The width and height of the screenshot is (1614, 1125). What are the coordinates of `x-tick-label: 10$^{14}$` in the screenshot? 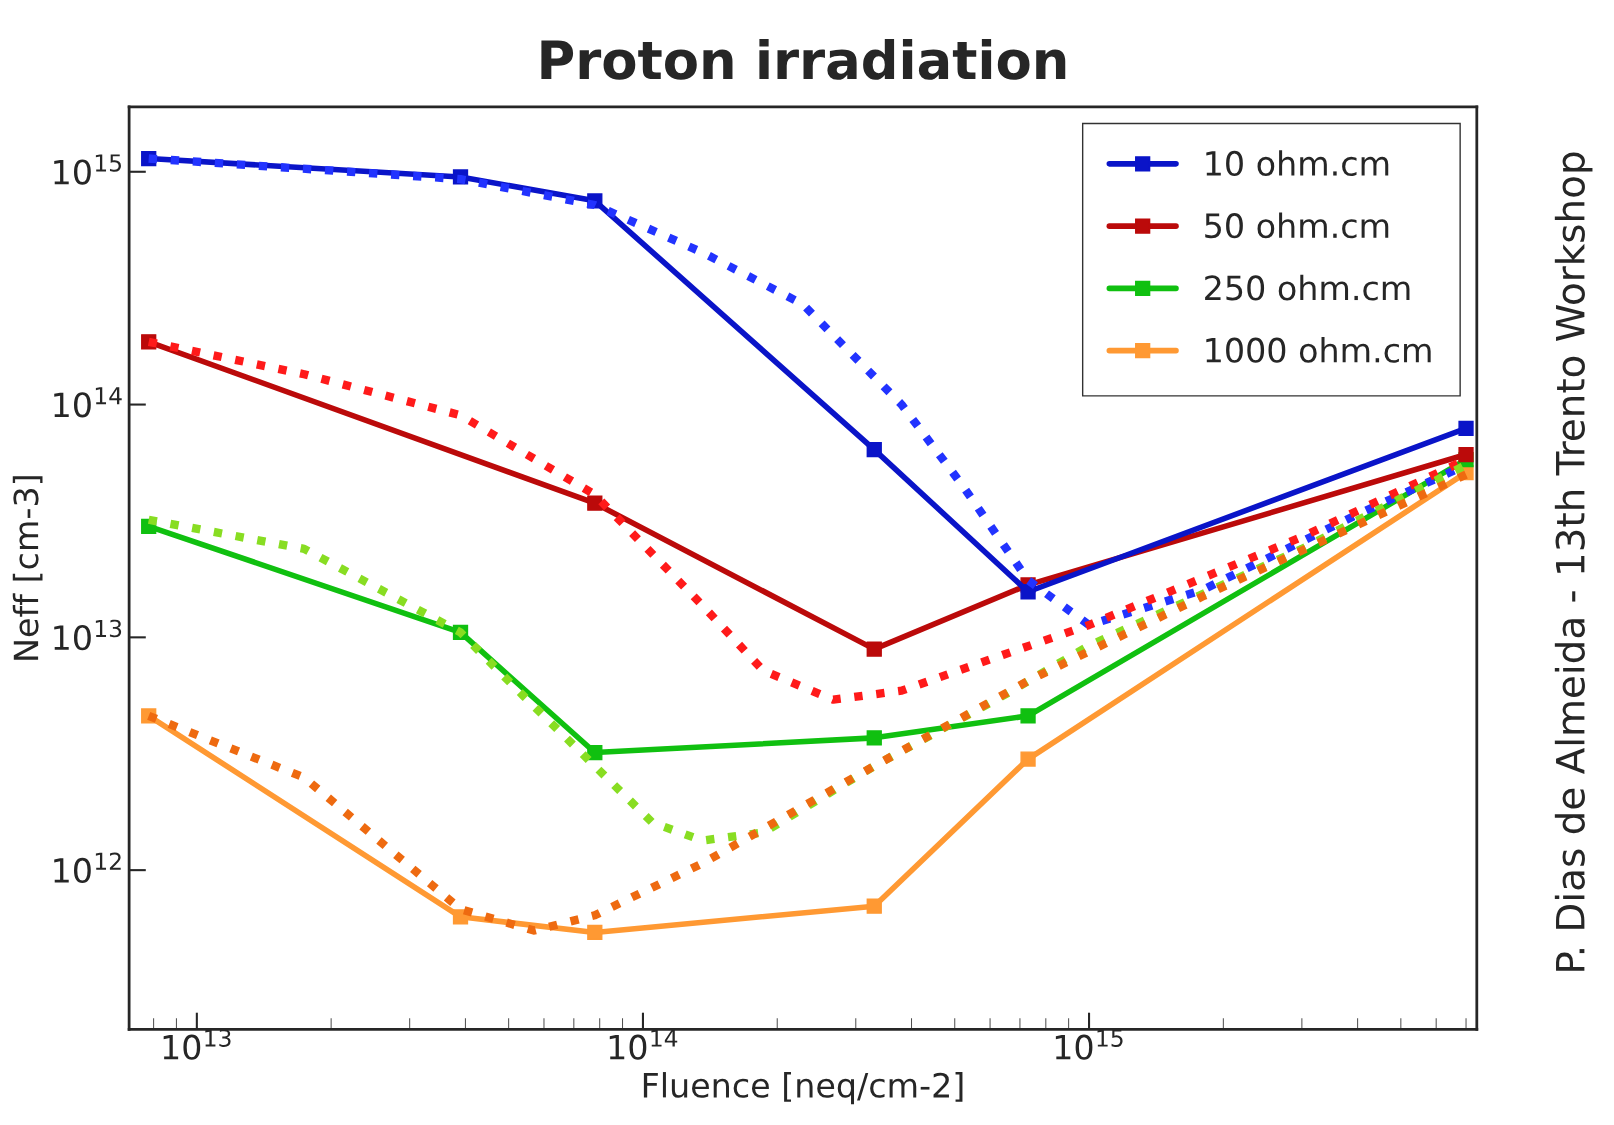 It's located at (643, 1044).